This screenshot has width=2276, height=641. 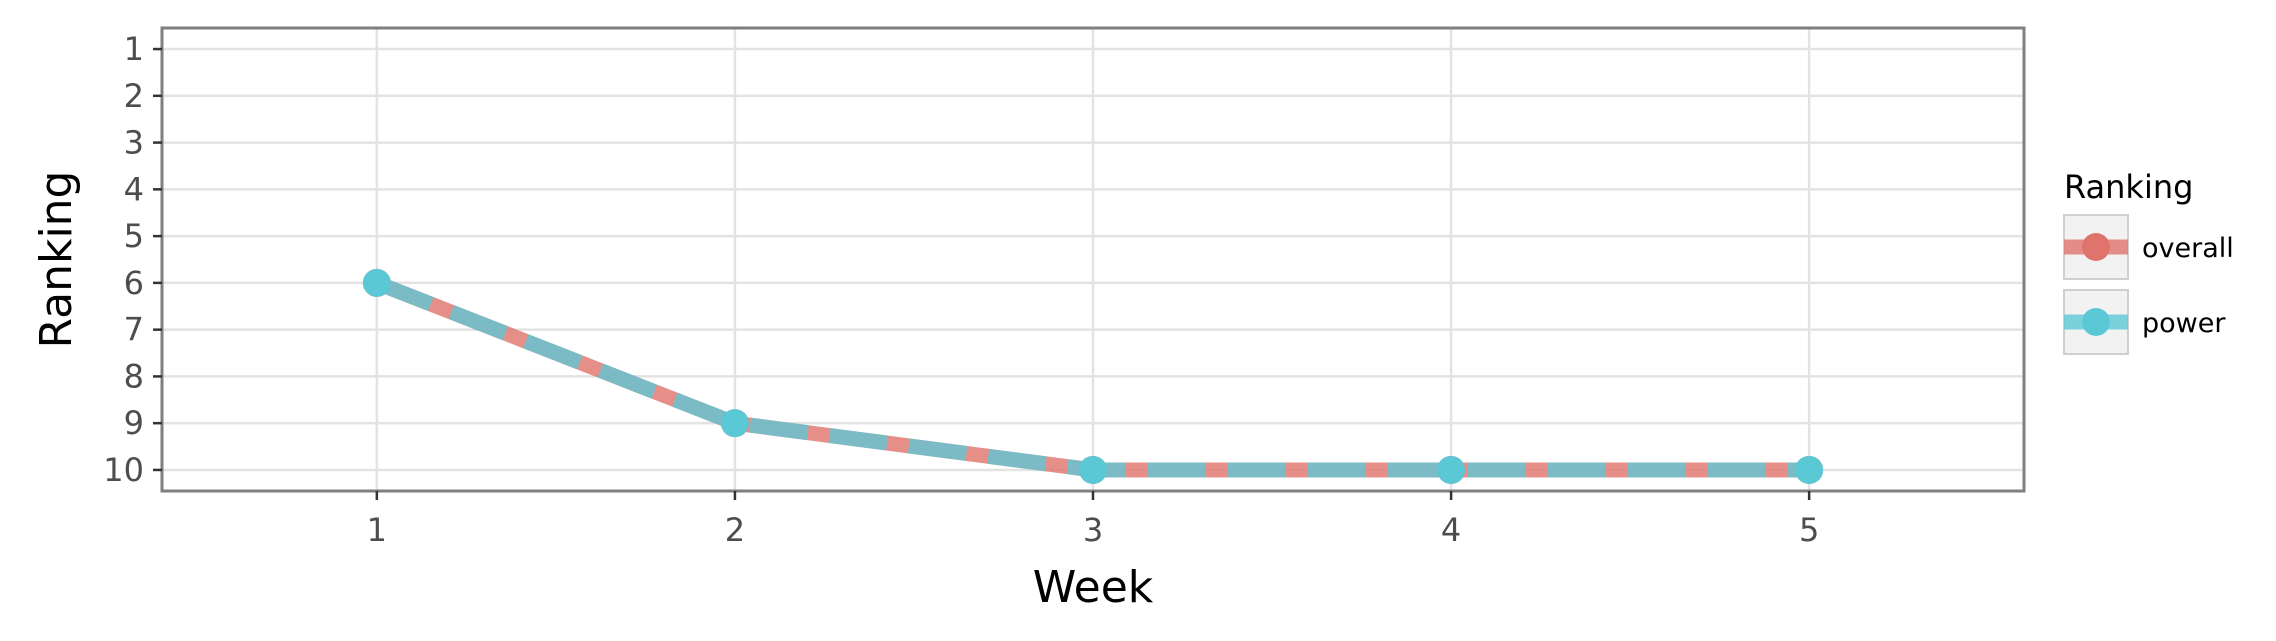 I want to click on x-tick-label: 4, so click(x=1451, y=530).